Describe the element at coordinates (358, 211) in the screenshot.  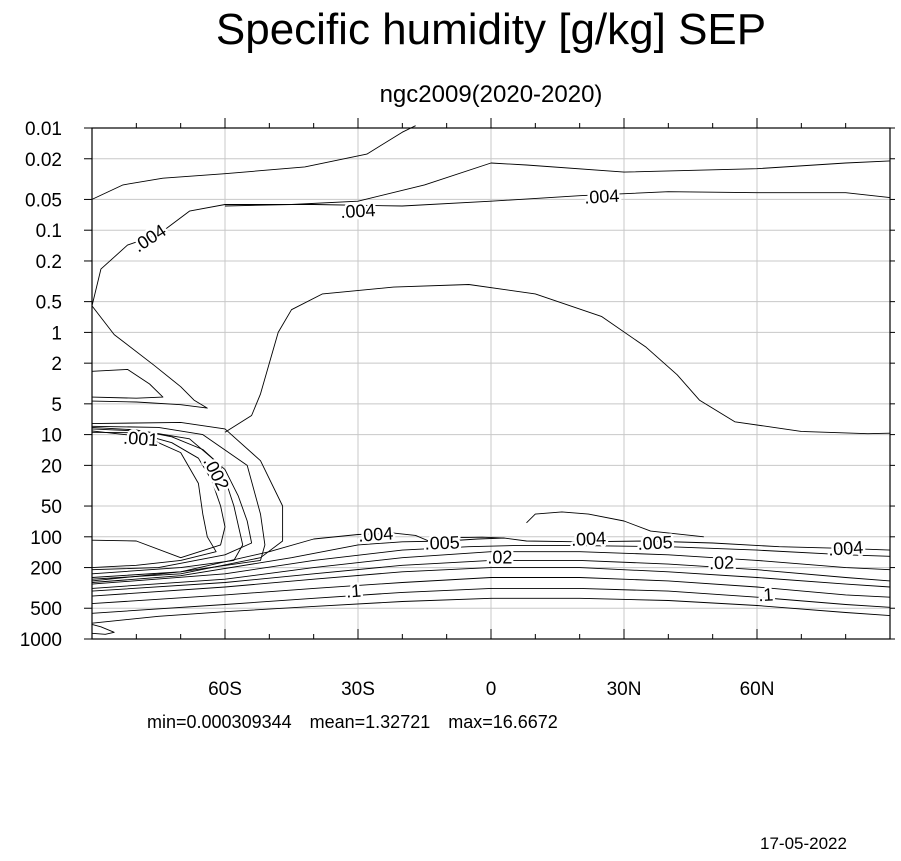
I see `contour-label-1: .004` at that location.